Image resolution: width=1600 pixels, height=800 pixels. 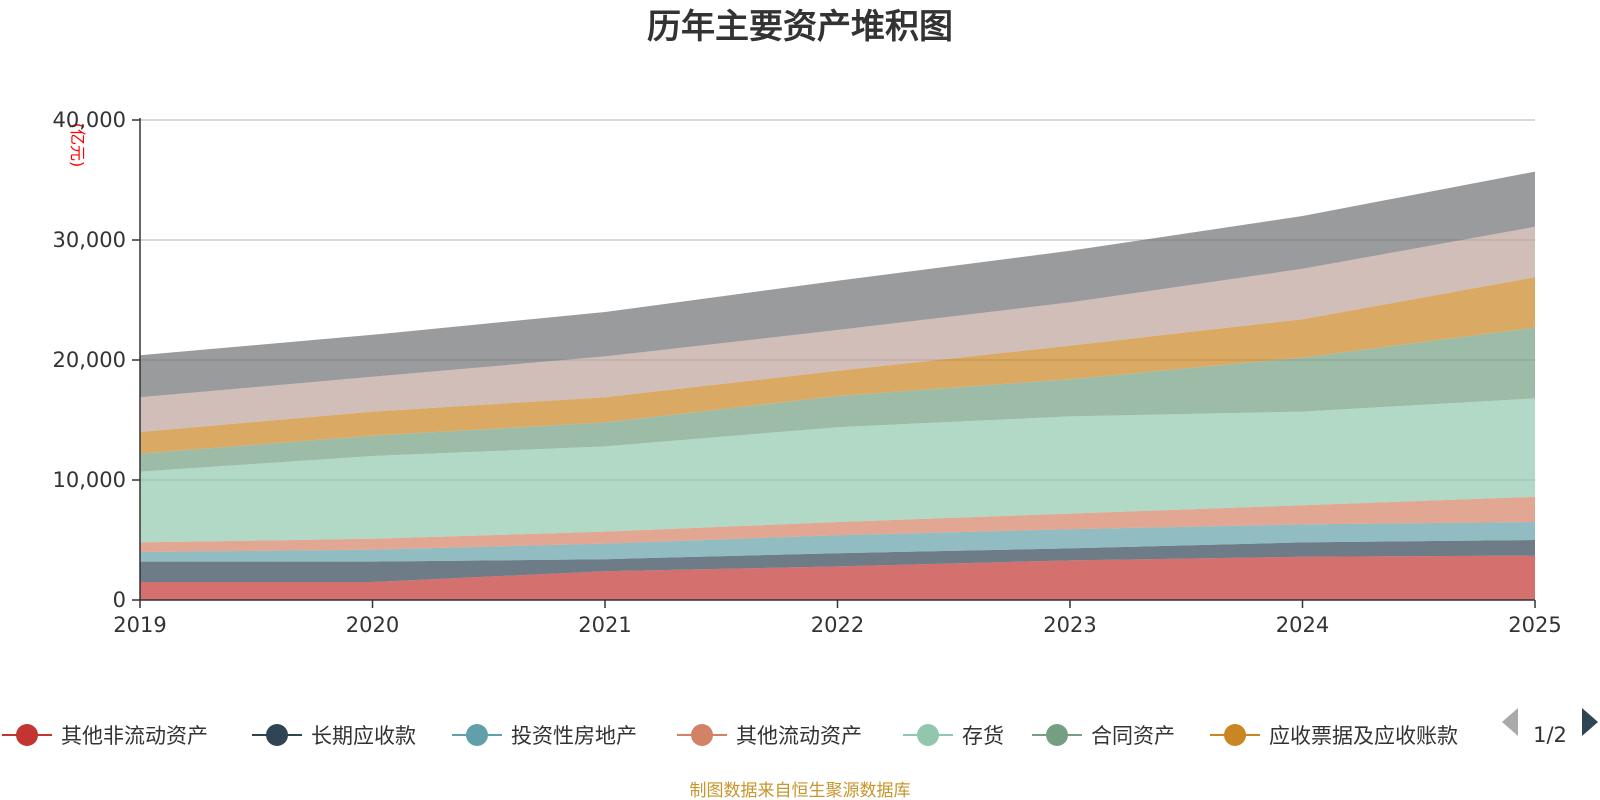 I want to click on x-tick-label-1: 2020, so click(x=372, y=625).